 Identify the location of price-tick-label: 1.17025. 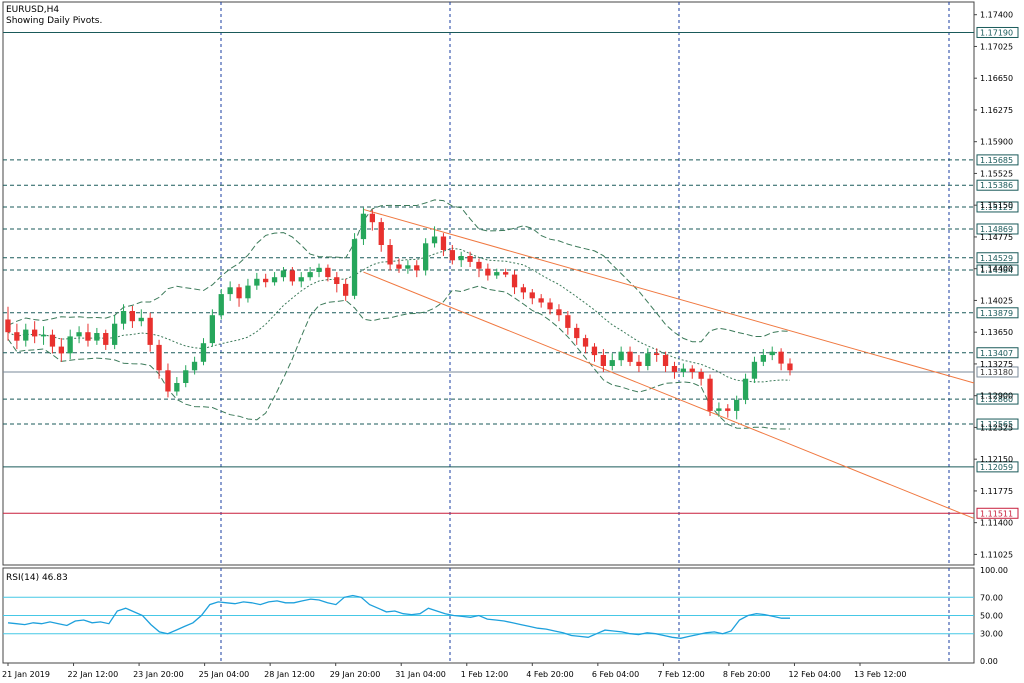
(996, 46).